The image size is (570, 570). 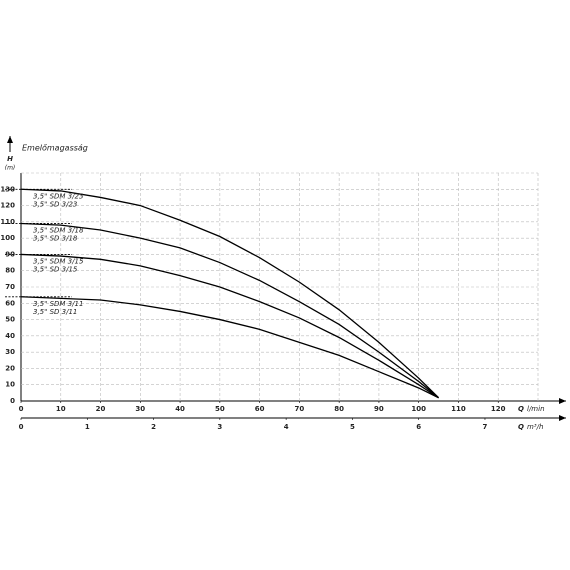 I want to click on y-unit: (m), so click(x=10, y=168).